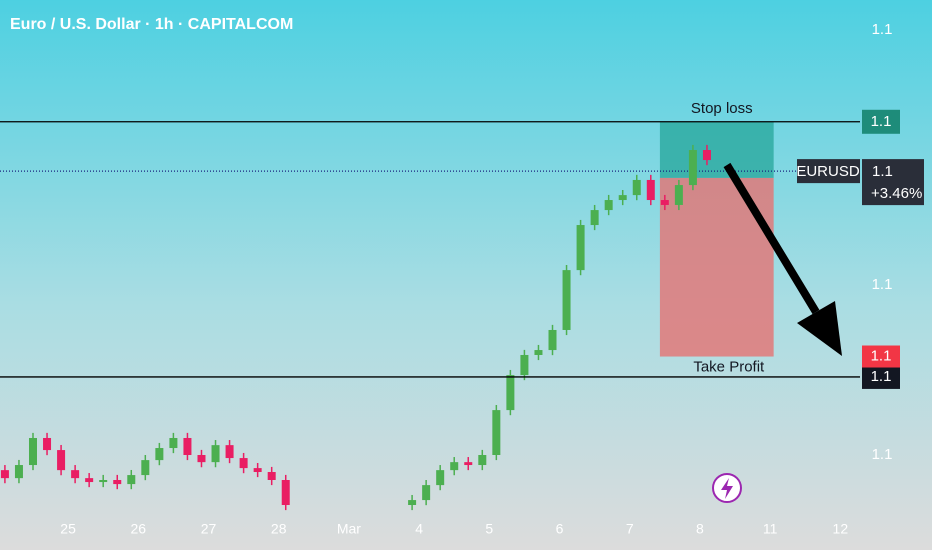 The image size is (932, 550). I want to click on x-tick-label: 6, so click(560, 529).